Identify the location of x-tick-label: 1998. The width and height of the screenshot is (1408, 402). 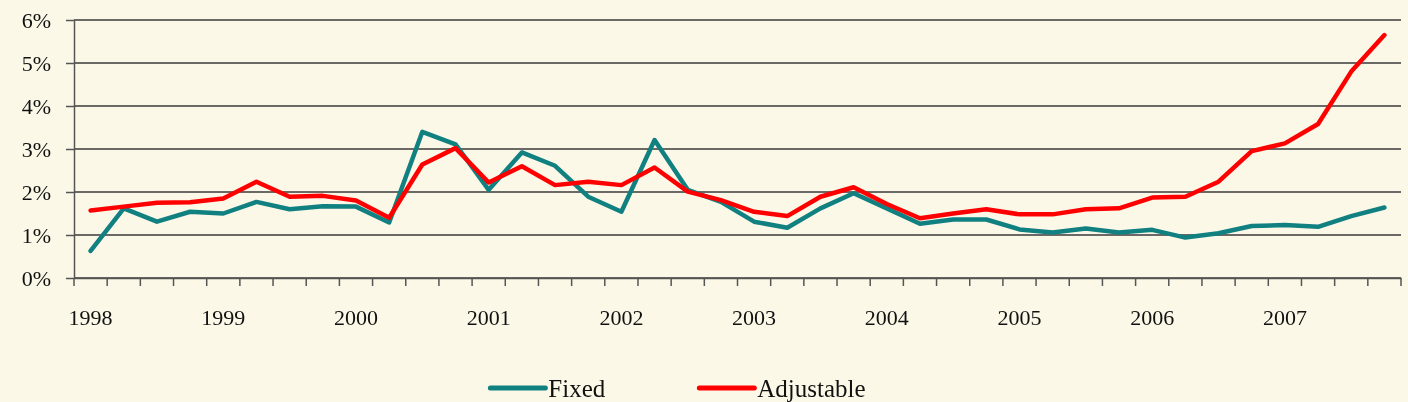
(90, 317).